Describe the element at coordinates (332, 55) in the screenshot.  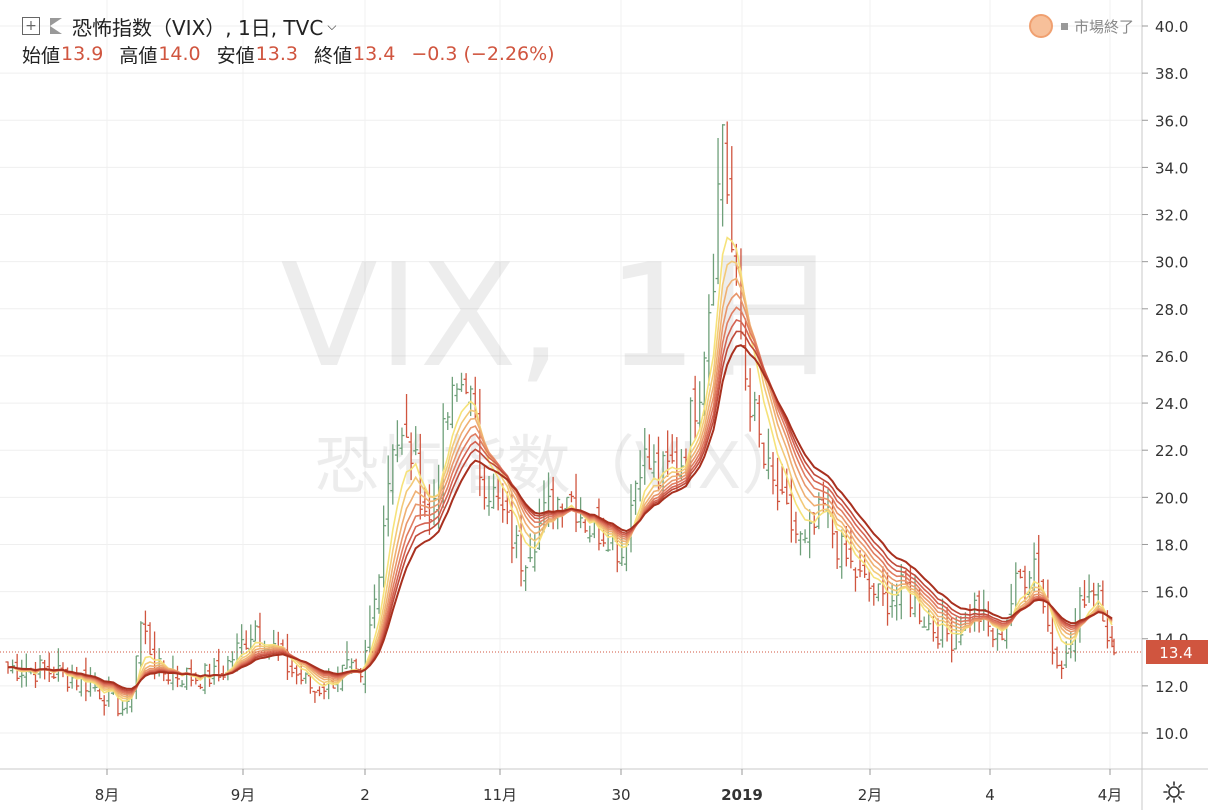
I see `close-label: 終値` at that location.